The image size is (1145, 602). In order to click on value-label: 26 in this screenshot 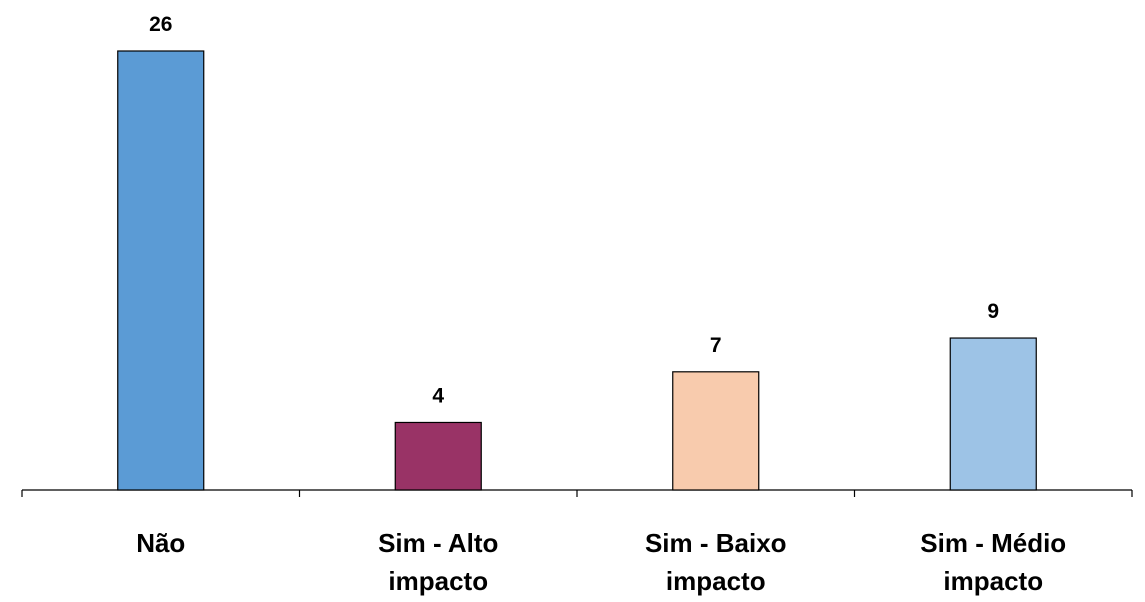, I will do `click(160, 24)`.